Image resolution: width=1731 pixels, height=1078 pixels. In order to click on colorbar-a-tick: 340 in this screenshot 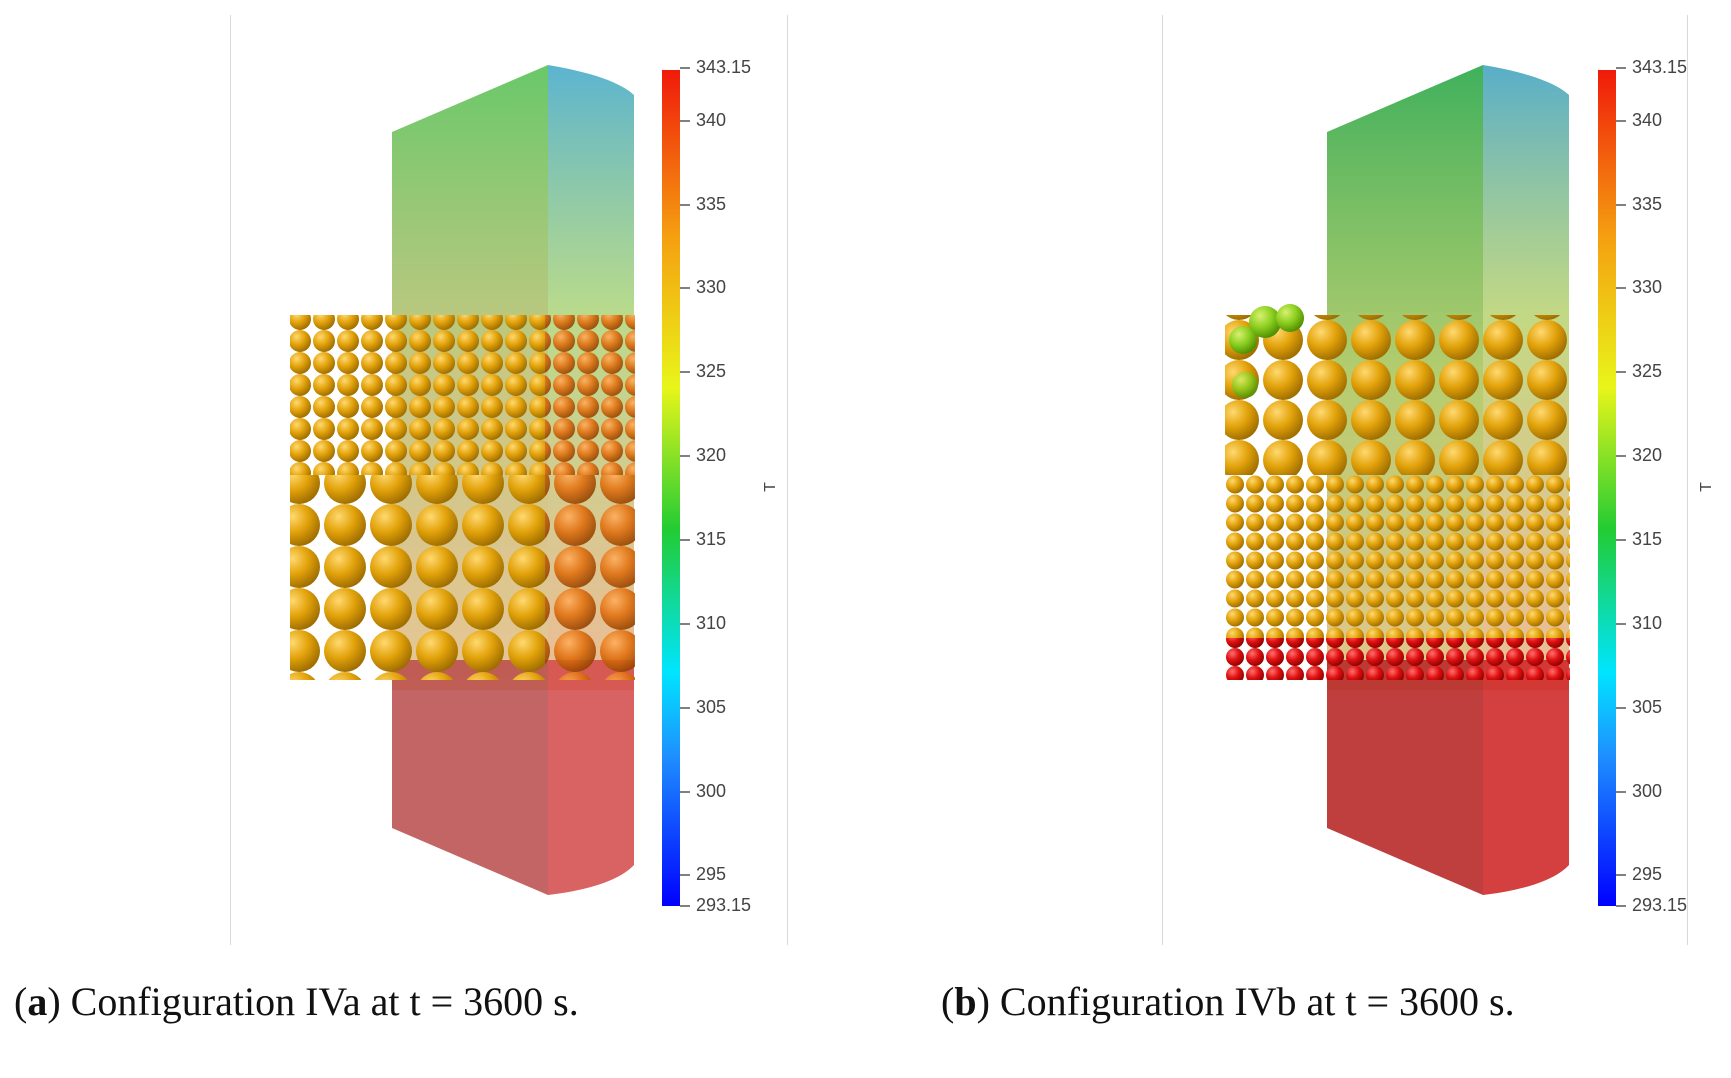, I will do `click(711, 120)`.